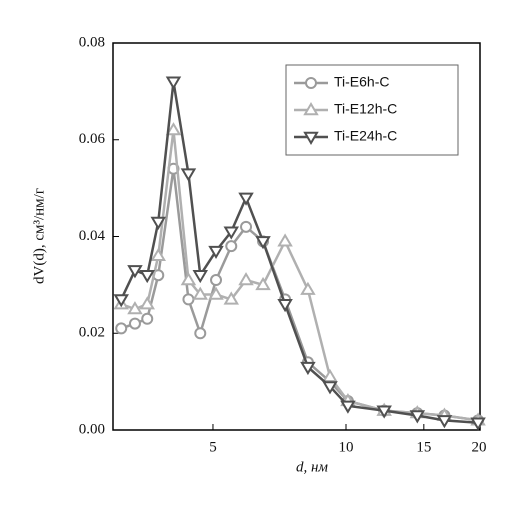  Describe the element at coordinates (479, 447) in the screenshot. I see `x-tick-label: 20` at that location.